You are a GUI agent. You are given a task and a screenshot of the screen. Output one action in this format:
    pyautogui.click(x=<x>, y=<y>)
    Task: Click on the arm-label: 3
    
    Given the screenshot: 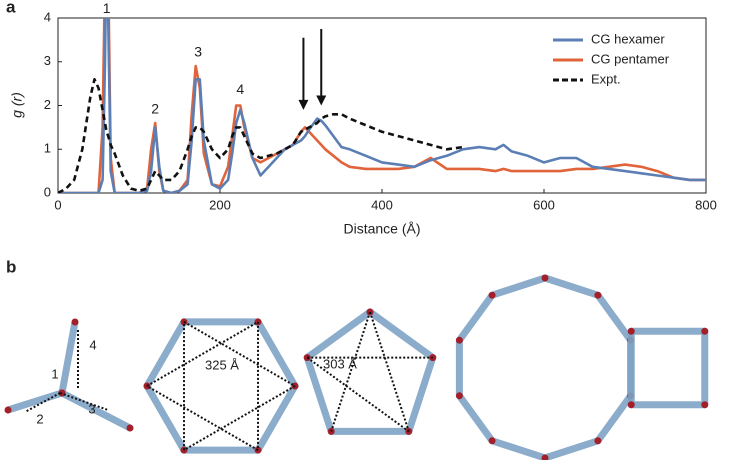 What is the action you would take?
    pyautogui.click(x=91, y=408)
    